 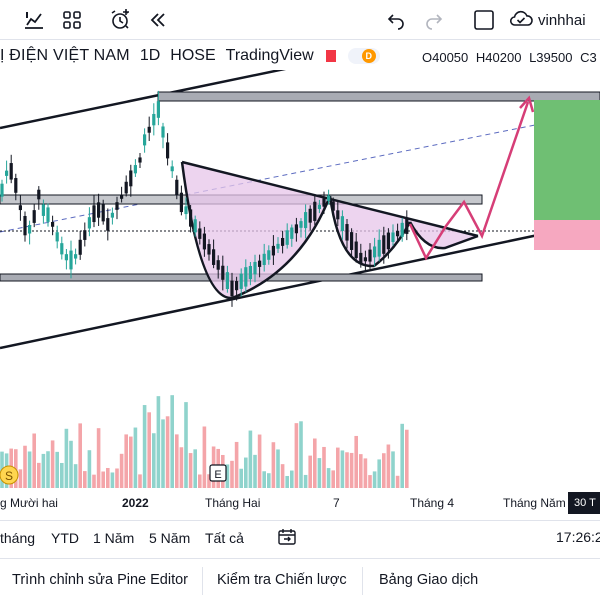 What do you see at coordinates (511, 57) in the screenshot?
I see `ohlc-values: O40050 H40200 L39500 C3` at bounding box center [511, 57].